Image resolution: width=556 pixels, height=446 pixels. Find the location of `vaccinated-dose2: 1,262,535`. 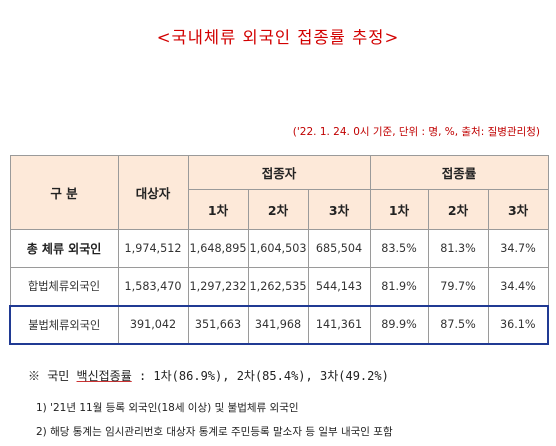

vaccinated-dose2: 1,262,535 is located at coordinates (278, 286).